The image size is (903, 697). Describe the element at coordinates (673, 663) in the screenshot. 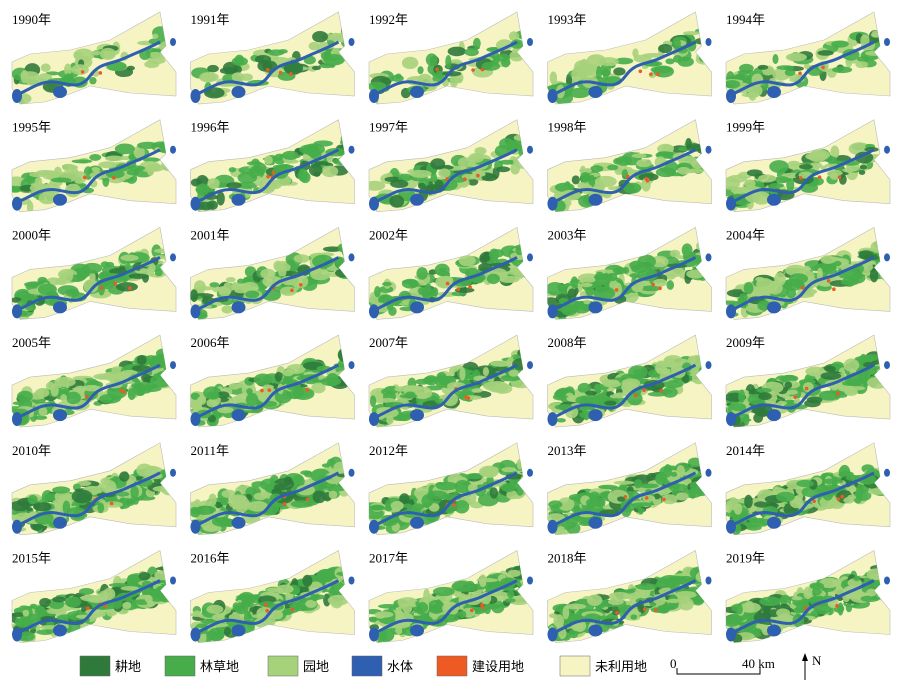

I see `scale-start: 0` at that location.